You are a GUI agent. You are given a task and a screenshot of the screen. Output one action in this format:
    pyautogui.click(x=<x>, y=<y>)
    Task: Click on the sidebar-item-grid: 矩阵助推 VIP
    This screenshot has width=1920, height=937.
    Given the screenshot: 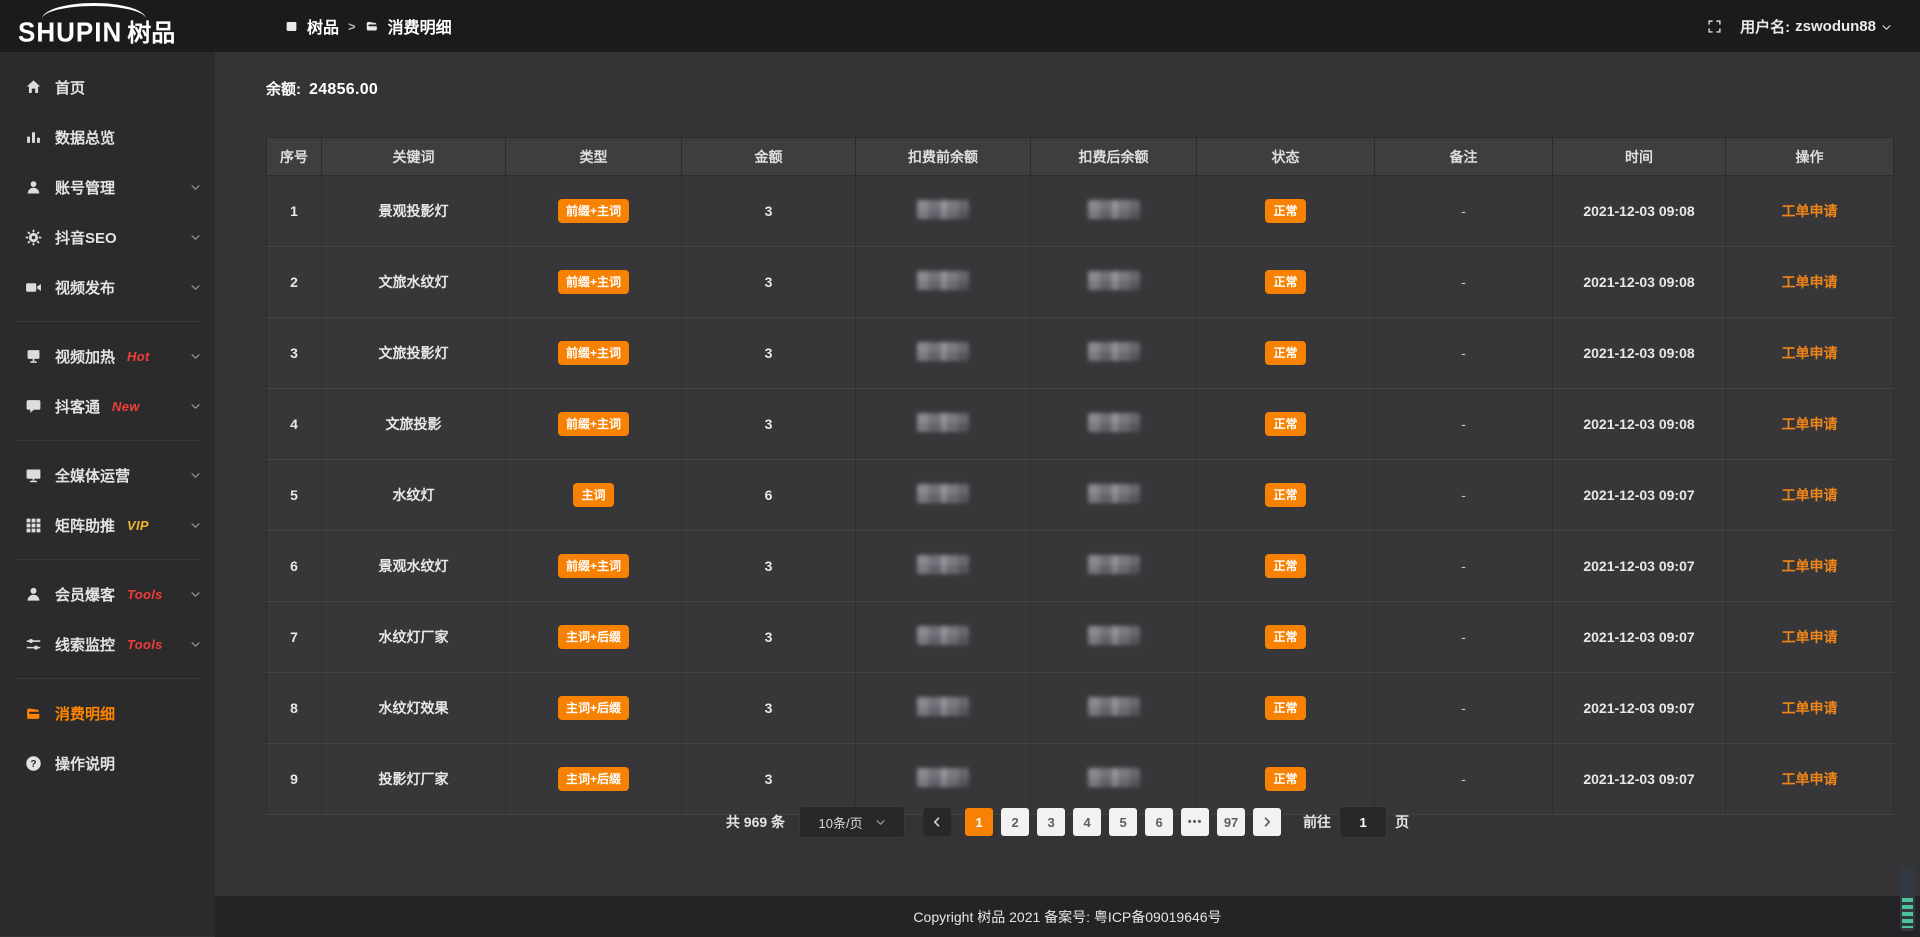 What is the action you would take?
    pyautogui.click(x=107, y=525)
    